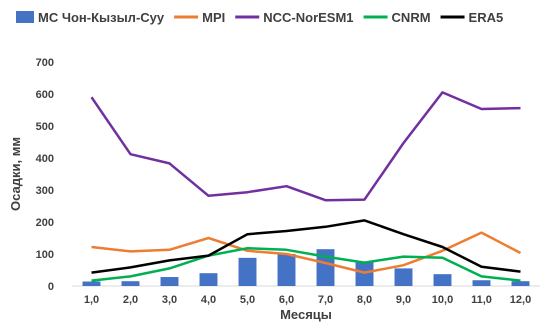  Describe the element at coordinates (101, 17) in the screenshot. I see `legend-label: МС Чон-Кызыл-Суу` at that location.